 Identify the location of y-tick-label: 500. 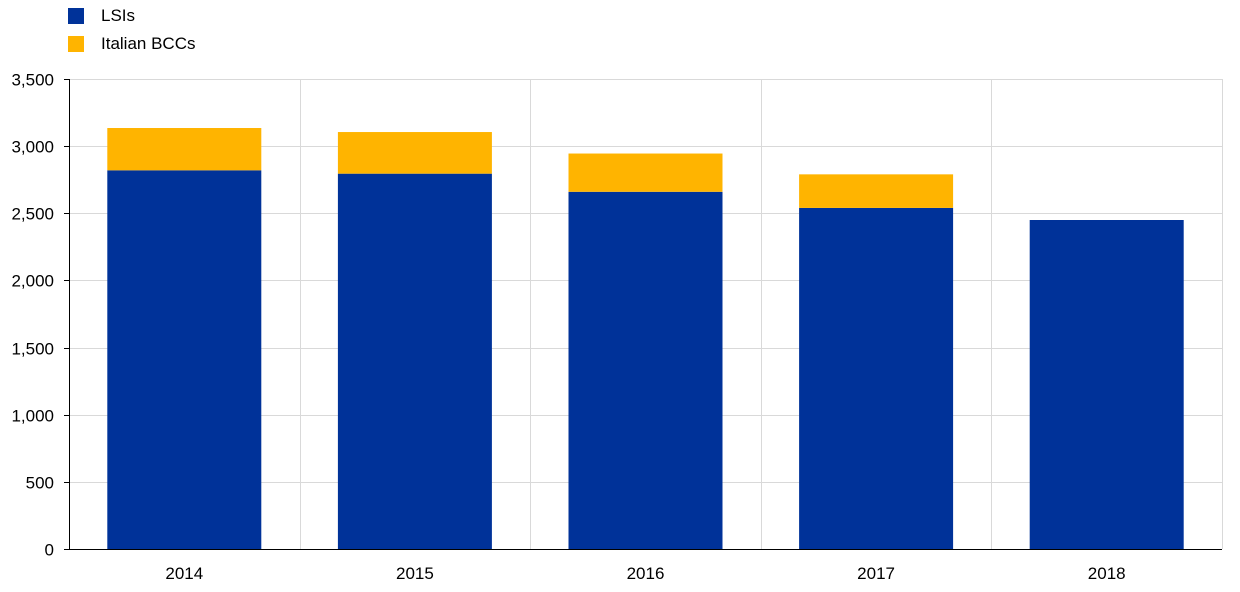
(40, 483).